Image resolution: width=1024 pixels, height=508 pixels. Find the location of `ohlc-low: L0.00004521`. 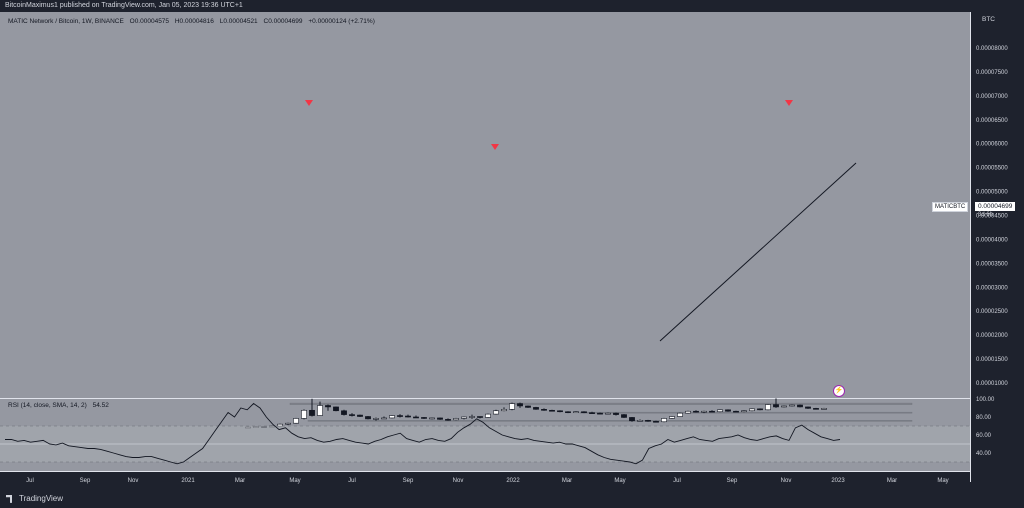

ohlc-low: L0.00004521 is located at coordinates (238, 21).